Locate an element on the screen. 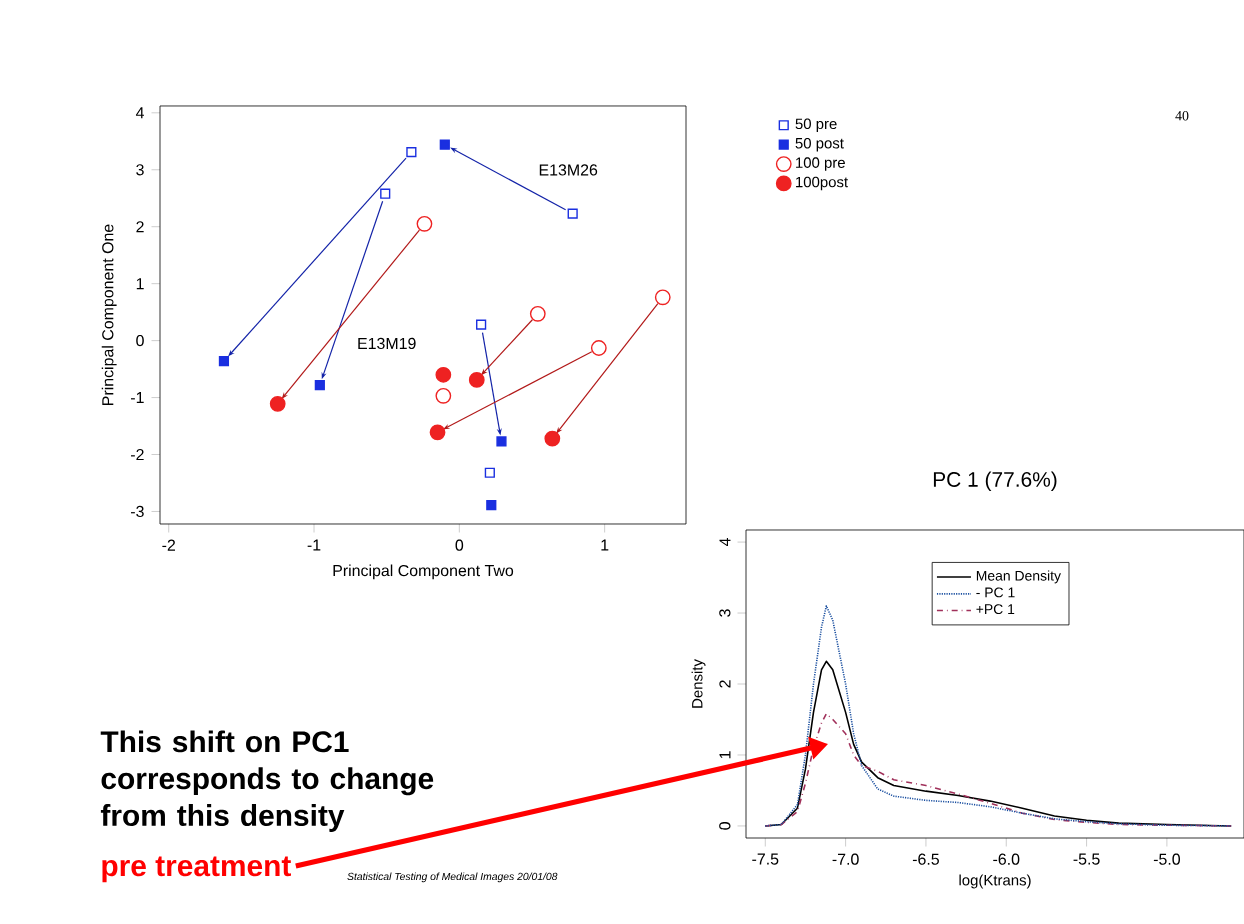 This screenshot has height=924, width=1244. text: pre treatment is located at coordinates (196, 869).